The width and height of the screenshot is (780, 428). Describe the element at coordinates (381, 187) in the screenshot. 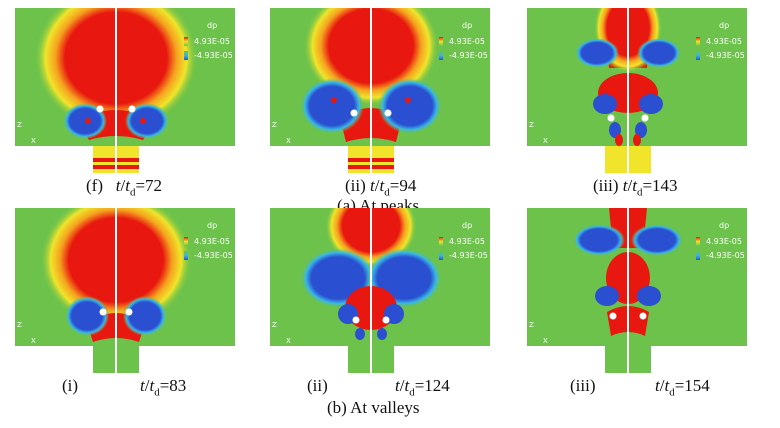

I see `panel-caption: (ii) t/td=94` at that location.